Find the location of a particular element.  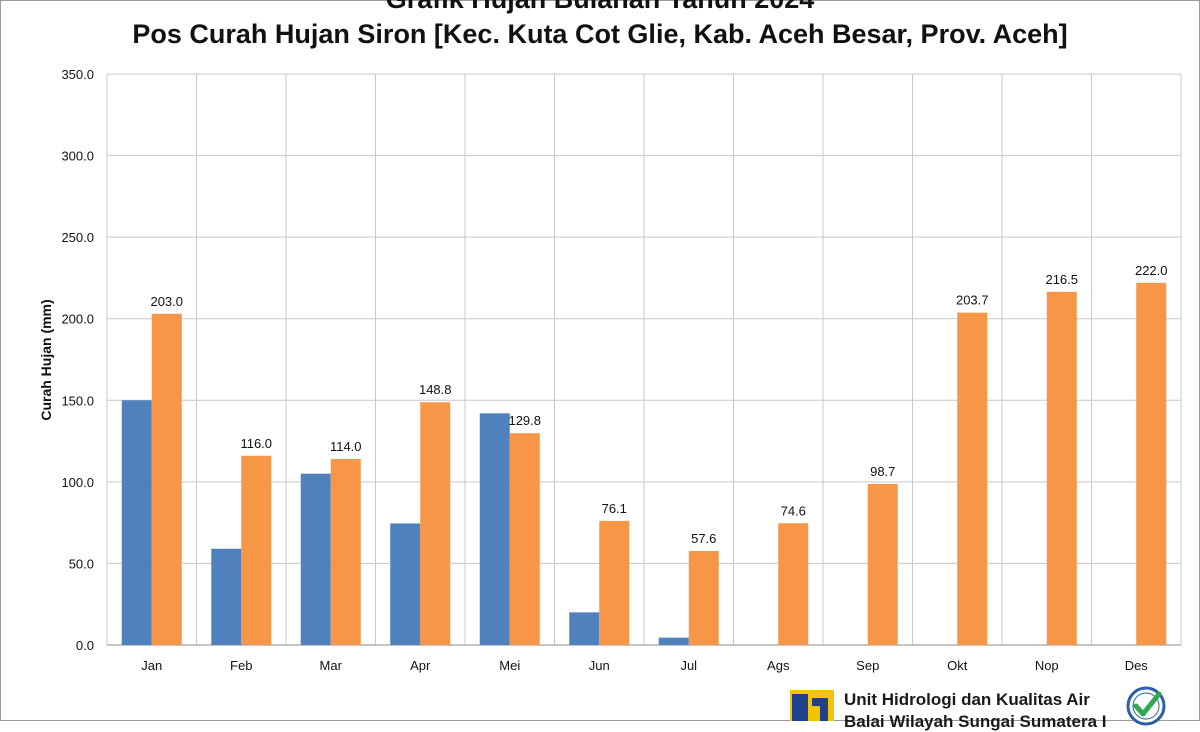

y-tick-label: 300.0 is located at coordinates (77, 156).